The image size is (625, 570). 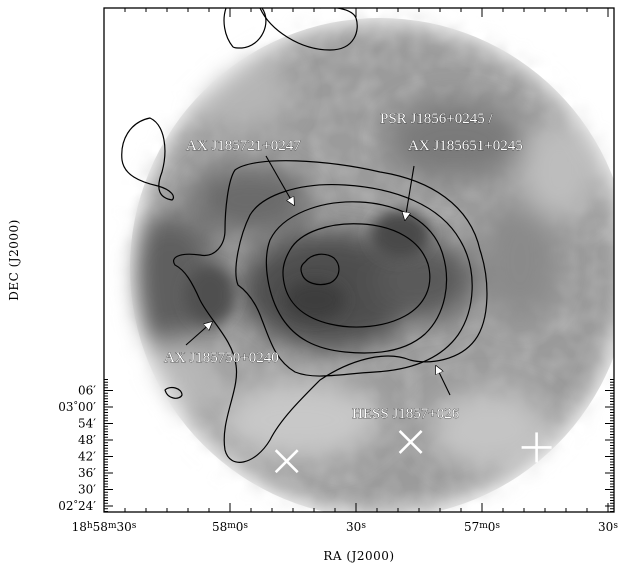 What do you see at coordinates (87, 457) in the screenshot?
I see `y-tick-label: 42′` at bounding box center [87, 457].